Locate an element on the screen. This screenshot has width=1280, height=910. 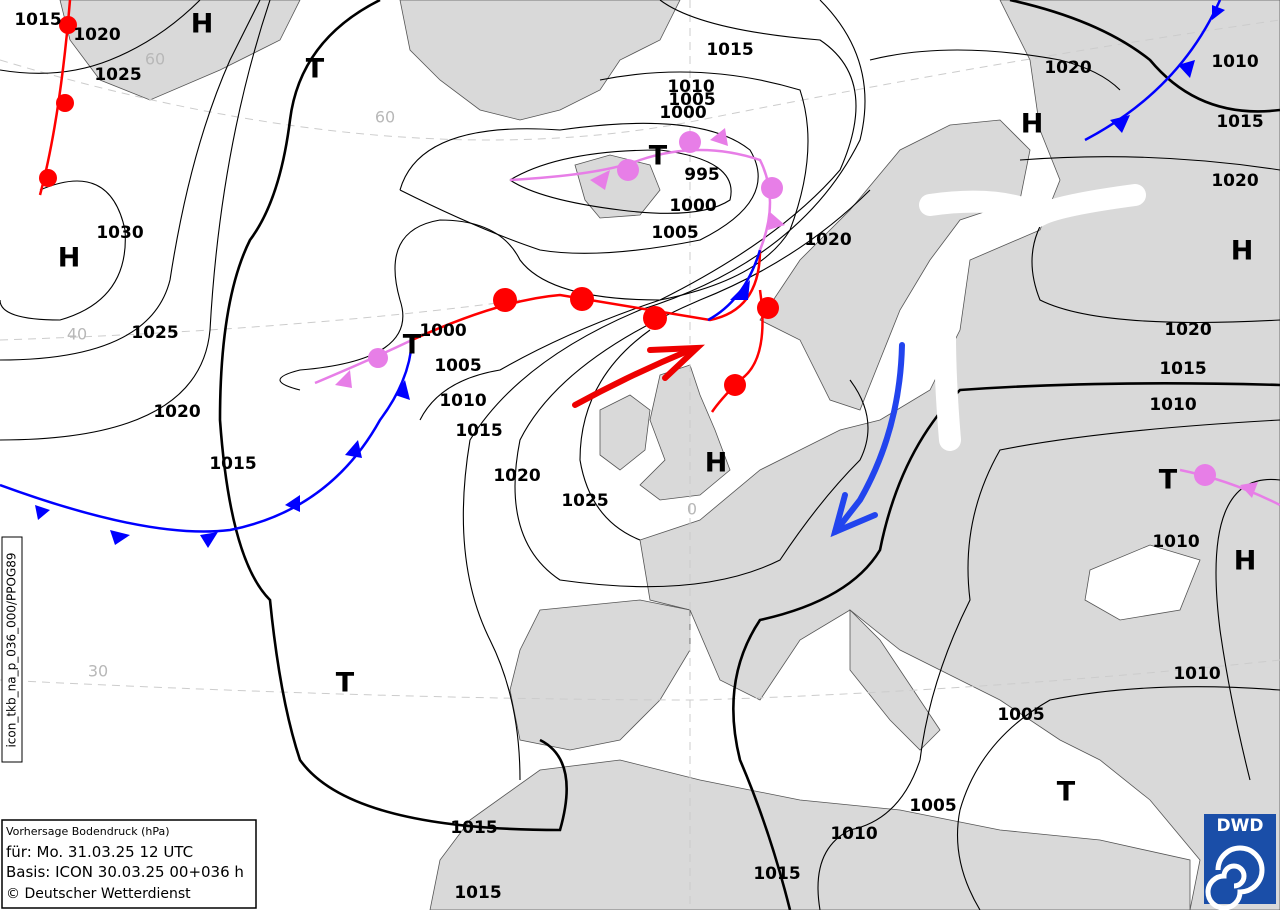
arctic-islands is located at coordinates (180, 50).